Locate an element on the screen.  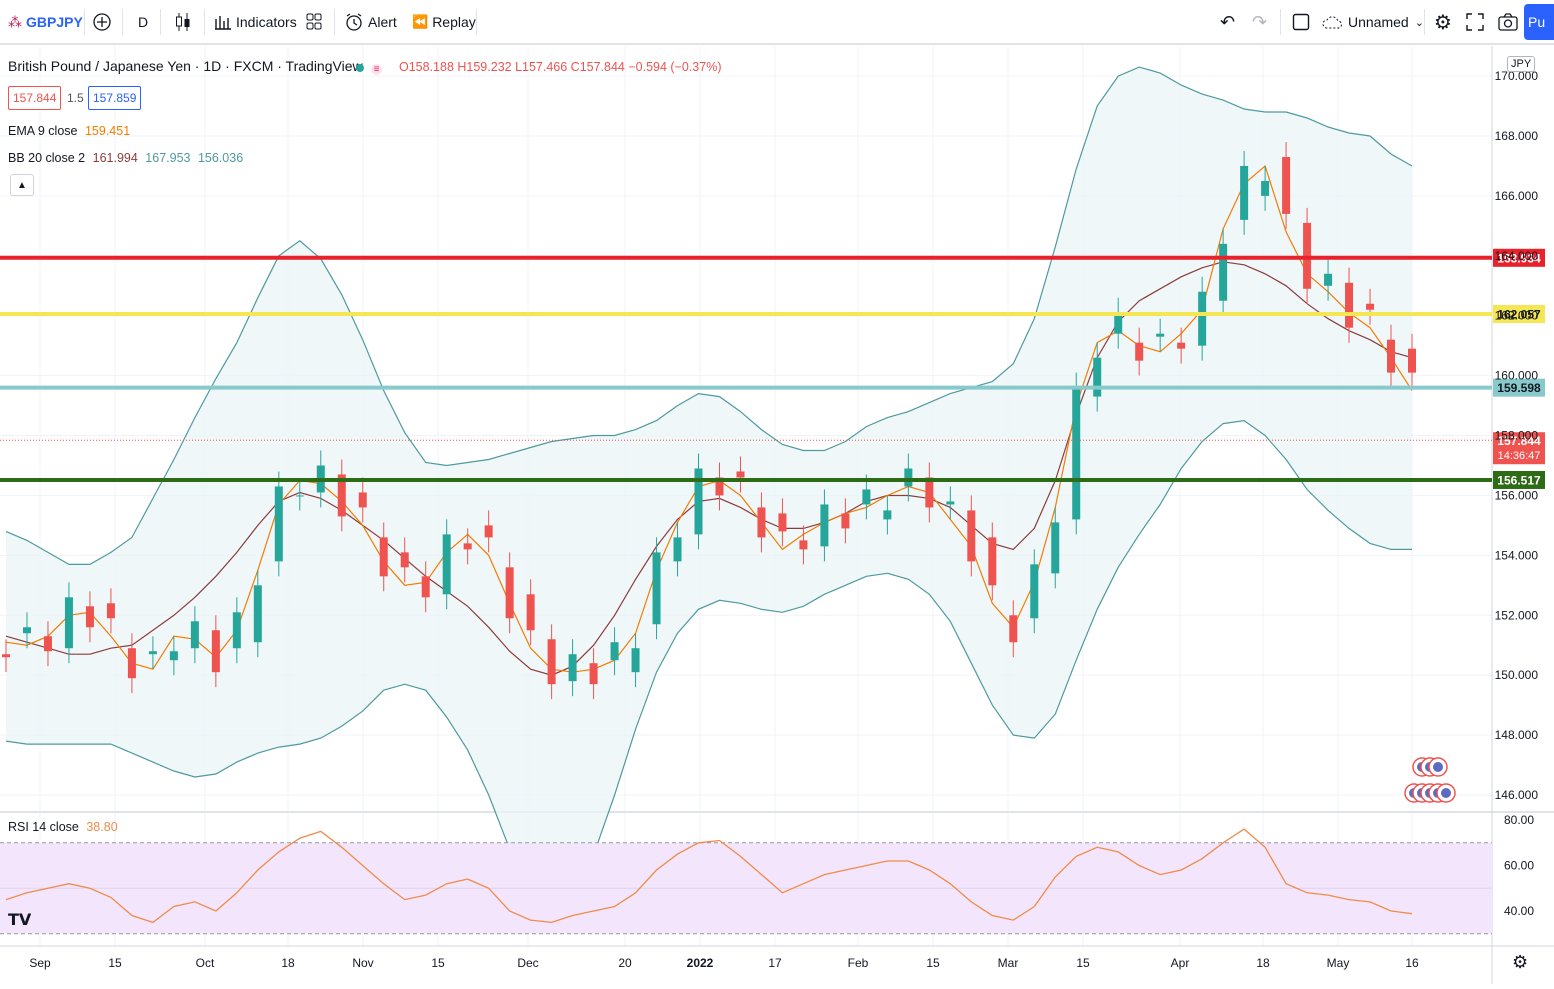
indicators-button: Indicators is located at coordinates (255, 22).